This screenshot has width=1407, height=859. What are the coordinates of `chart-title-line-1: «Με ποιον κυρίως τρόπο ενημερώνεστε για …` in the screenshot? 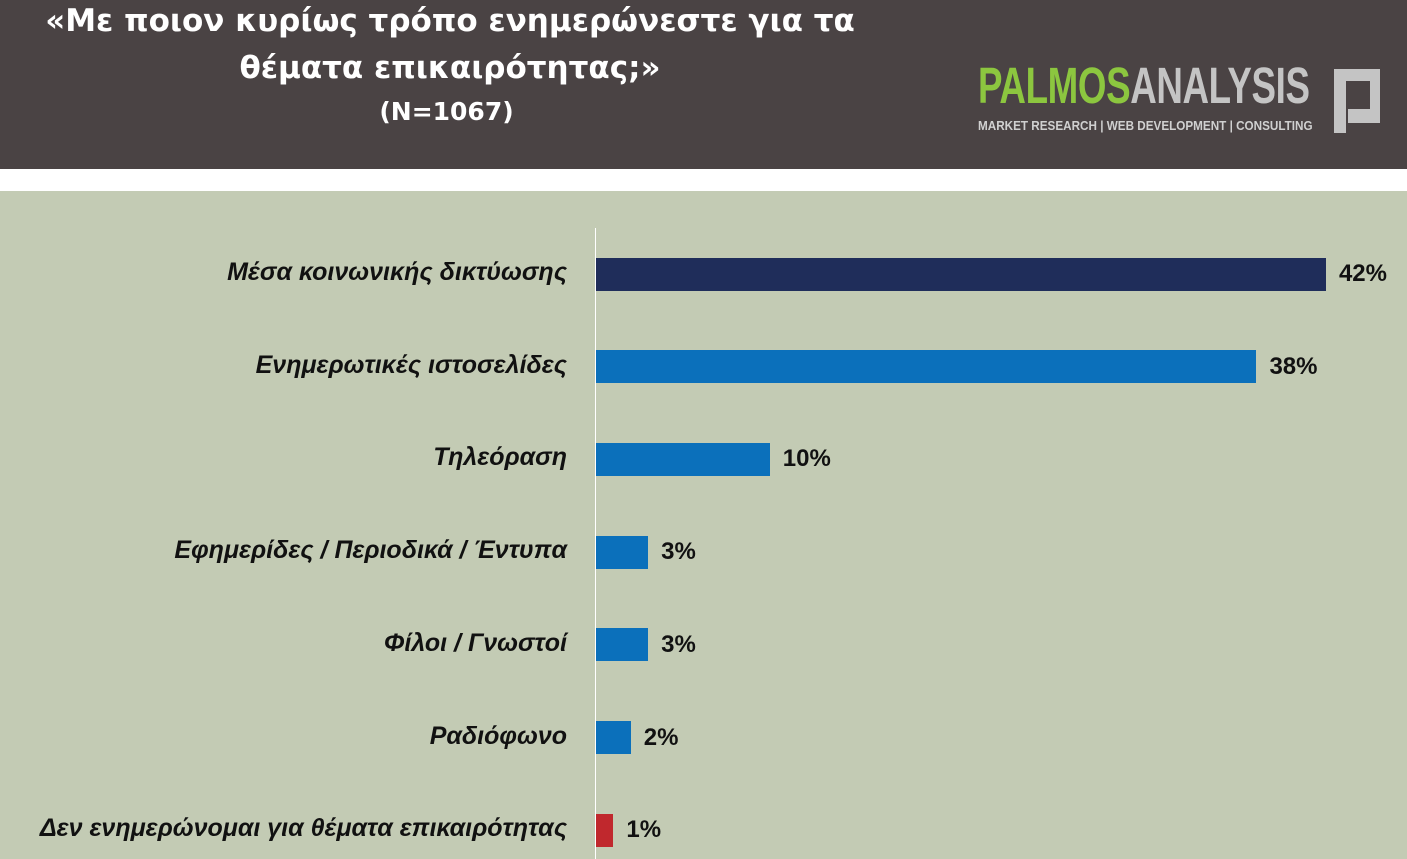 It's located at (450, 21).